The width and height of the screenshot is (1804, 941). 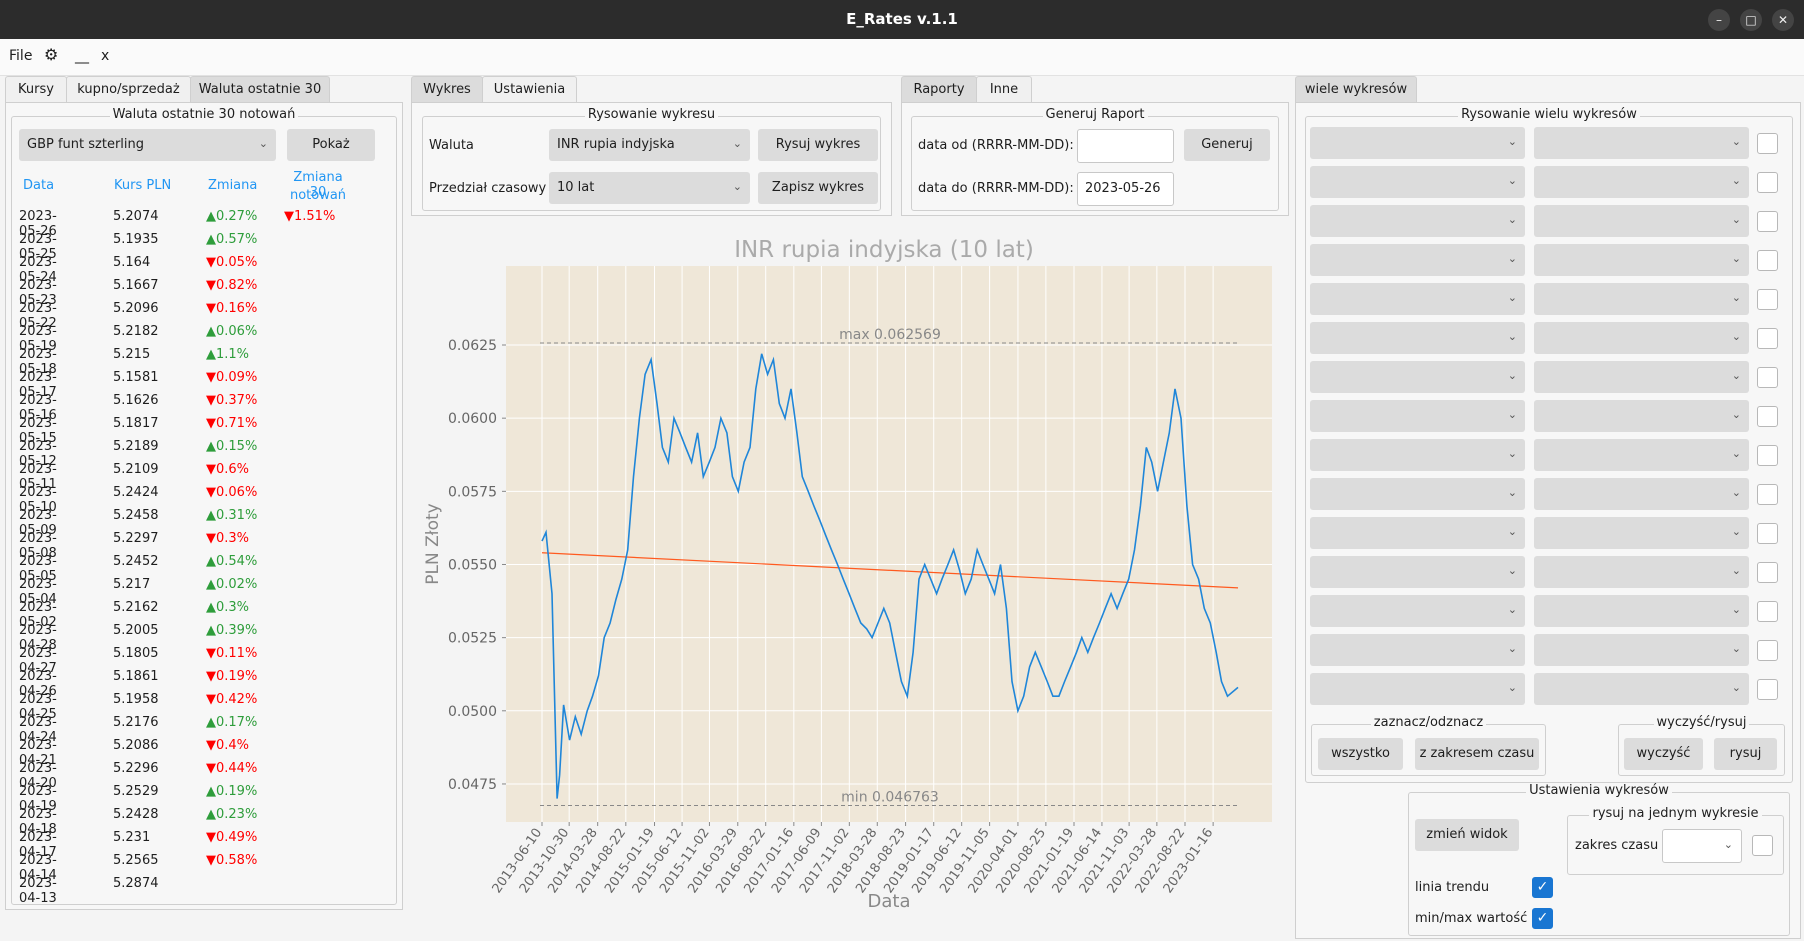 I want to click on tab-inne: Inne, so click(x=1004, y=89).